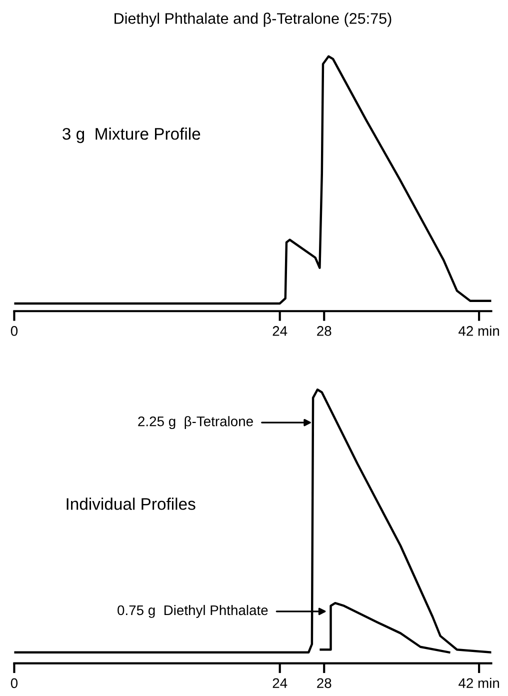  I want to click on chart-title: Diethyl Phthalate and β-Tetralone (25:75), so click(253, 19).